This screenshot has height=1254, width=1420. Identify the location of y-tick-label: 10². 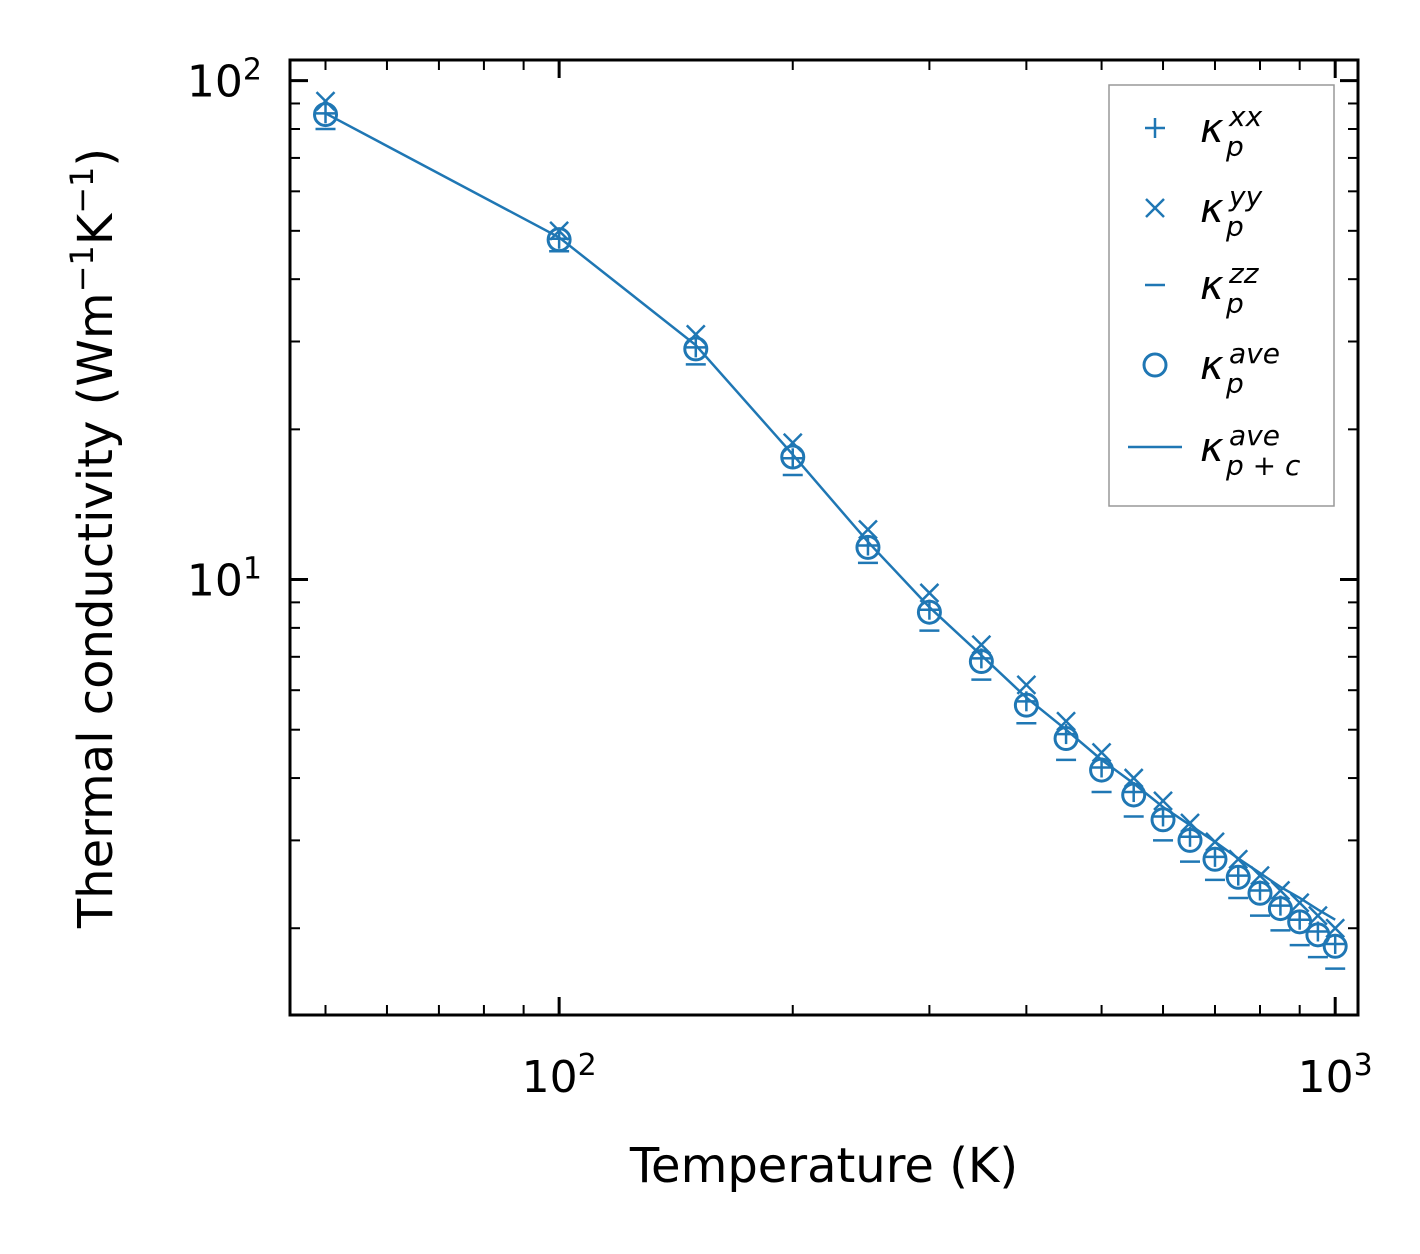
(224, 80).